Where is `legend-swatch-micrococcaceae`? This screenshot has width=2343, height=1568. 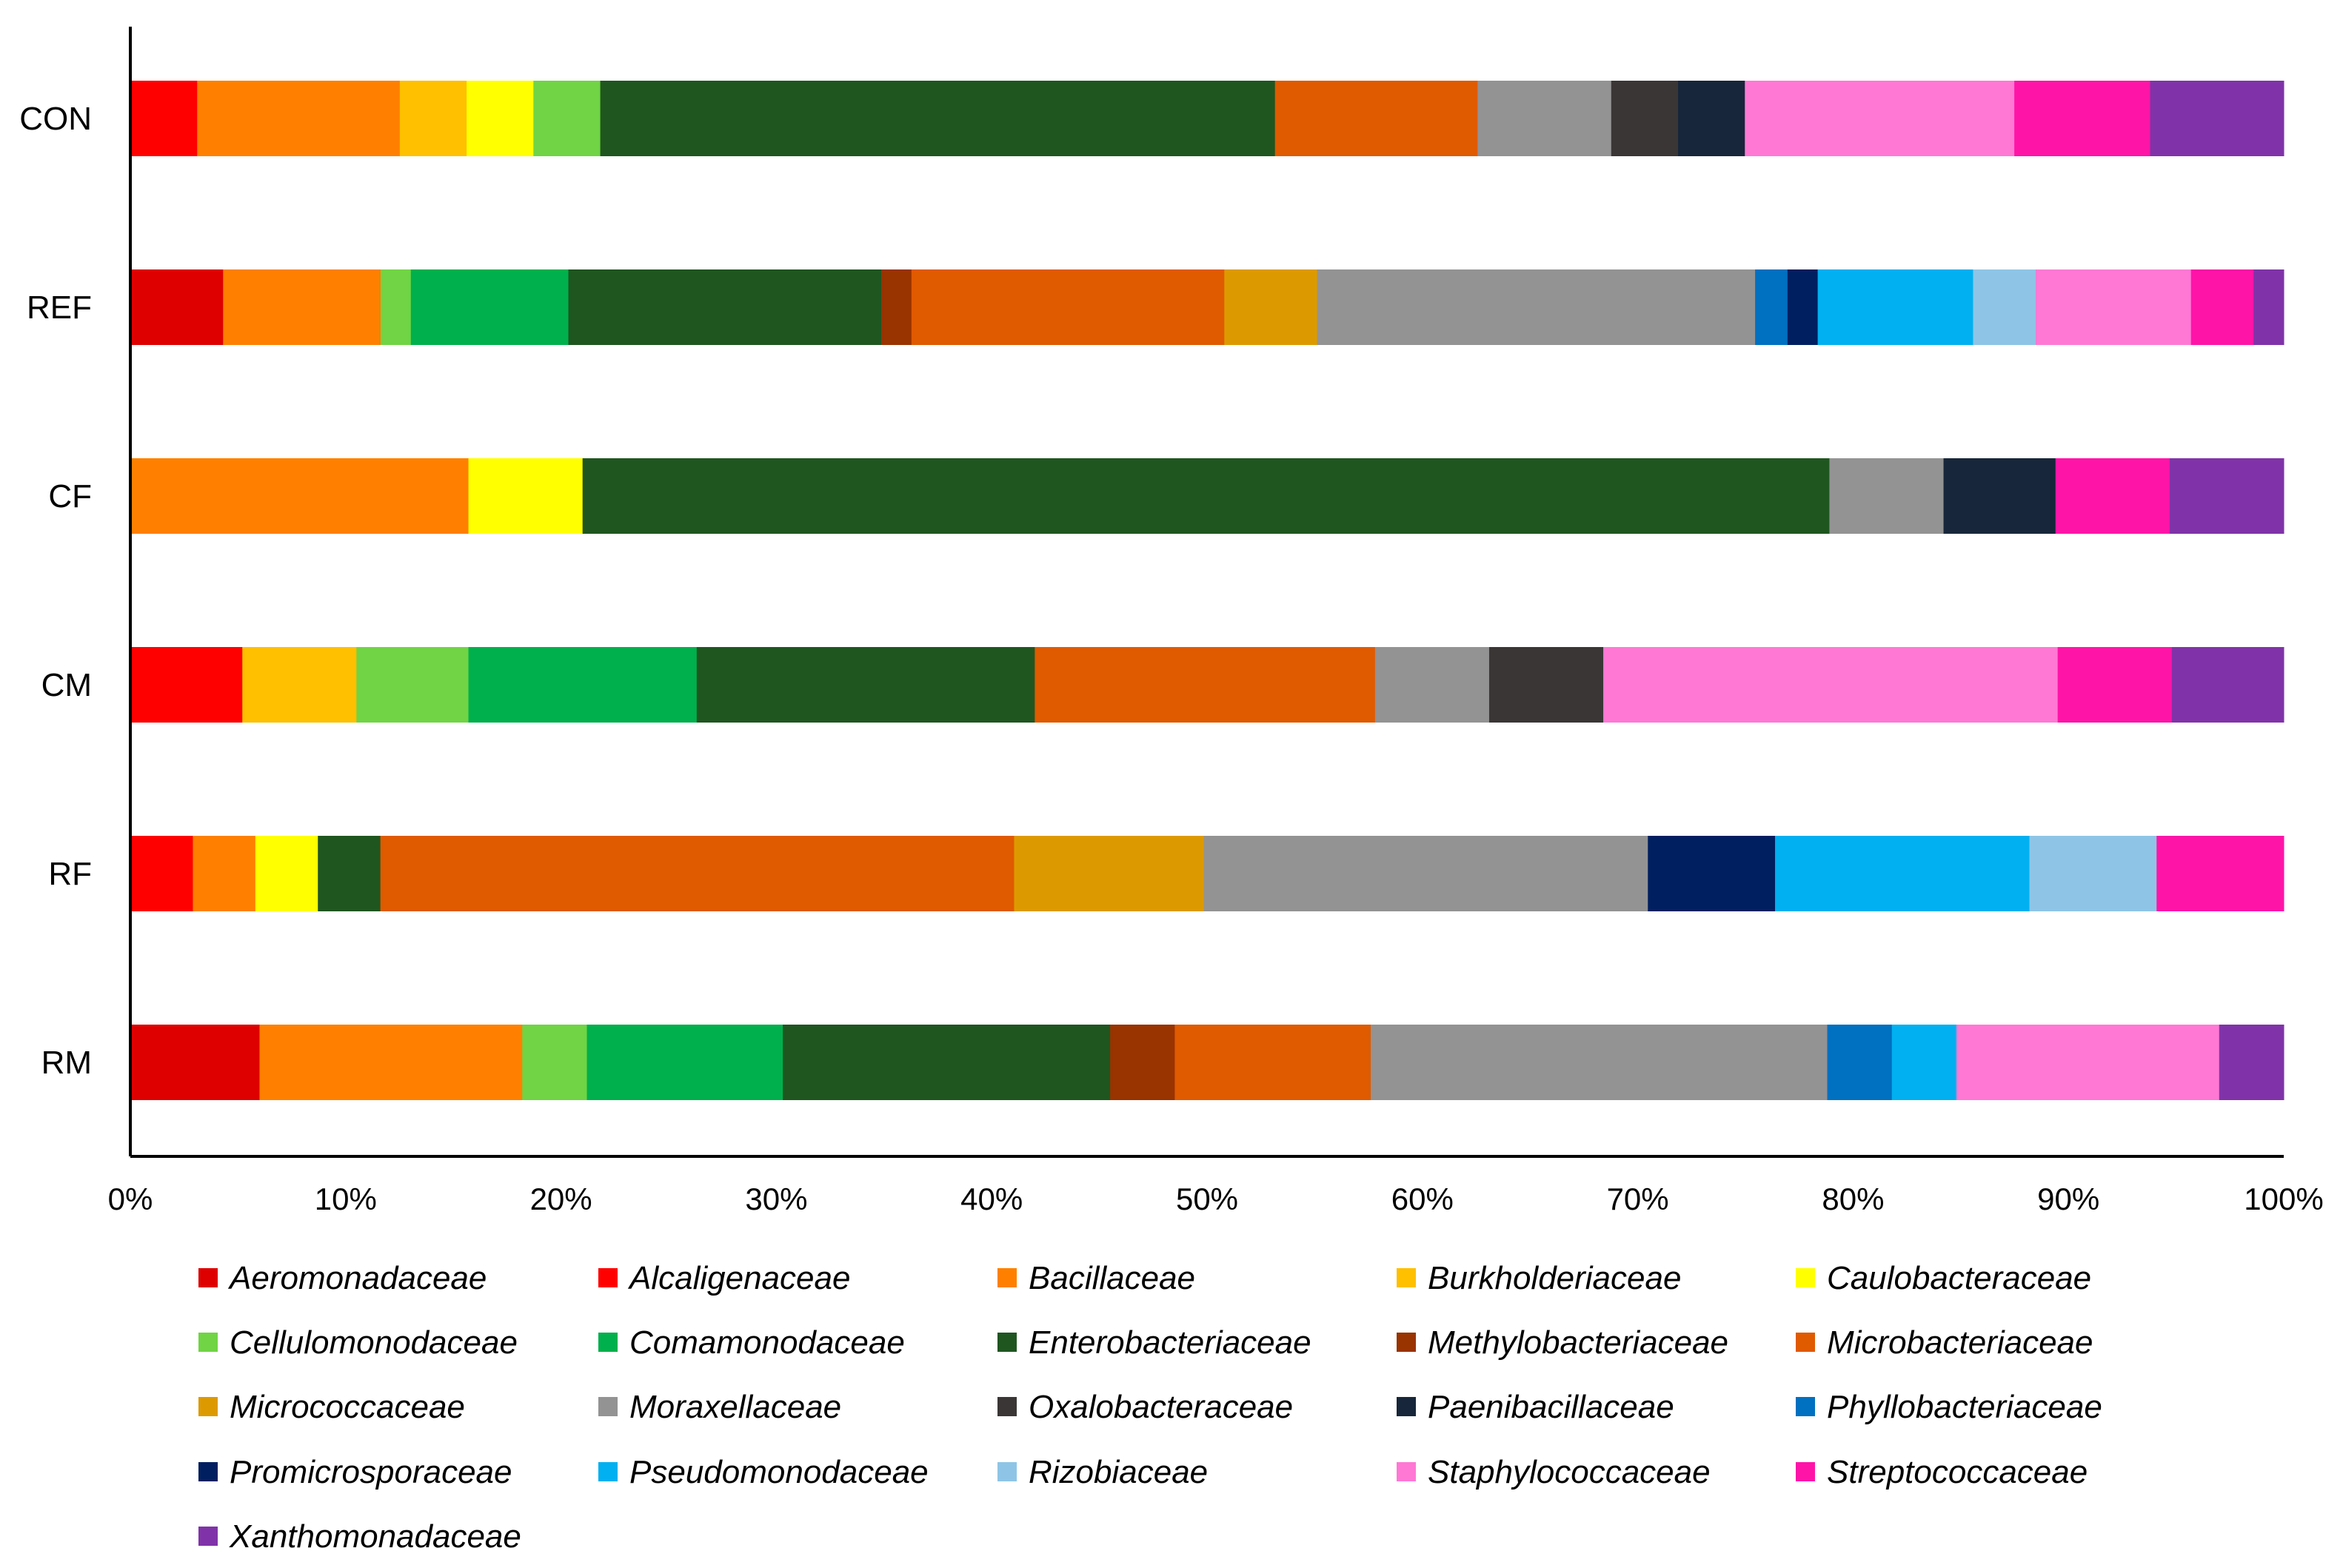
legend-swatch-micrococcaceae is located at coordinates (208, 1406).